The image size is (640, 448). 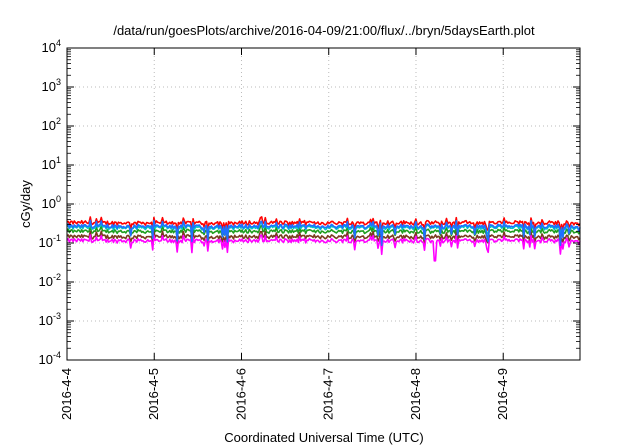 What do you see at coordinates (51, 85) in the screenshot?
I see `y-tick-label: 10³` at bounding box center [51, 85].